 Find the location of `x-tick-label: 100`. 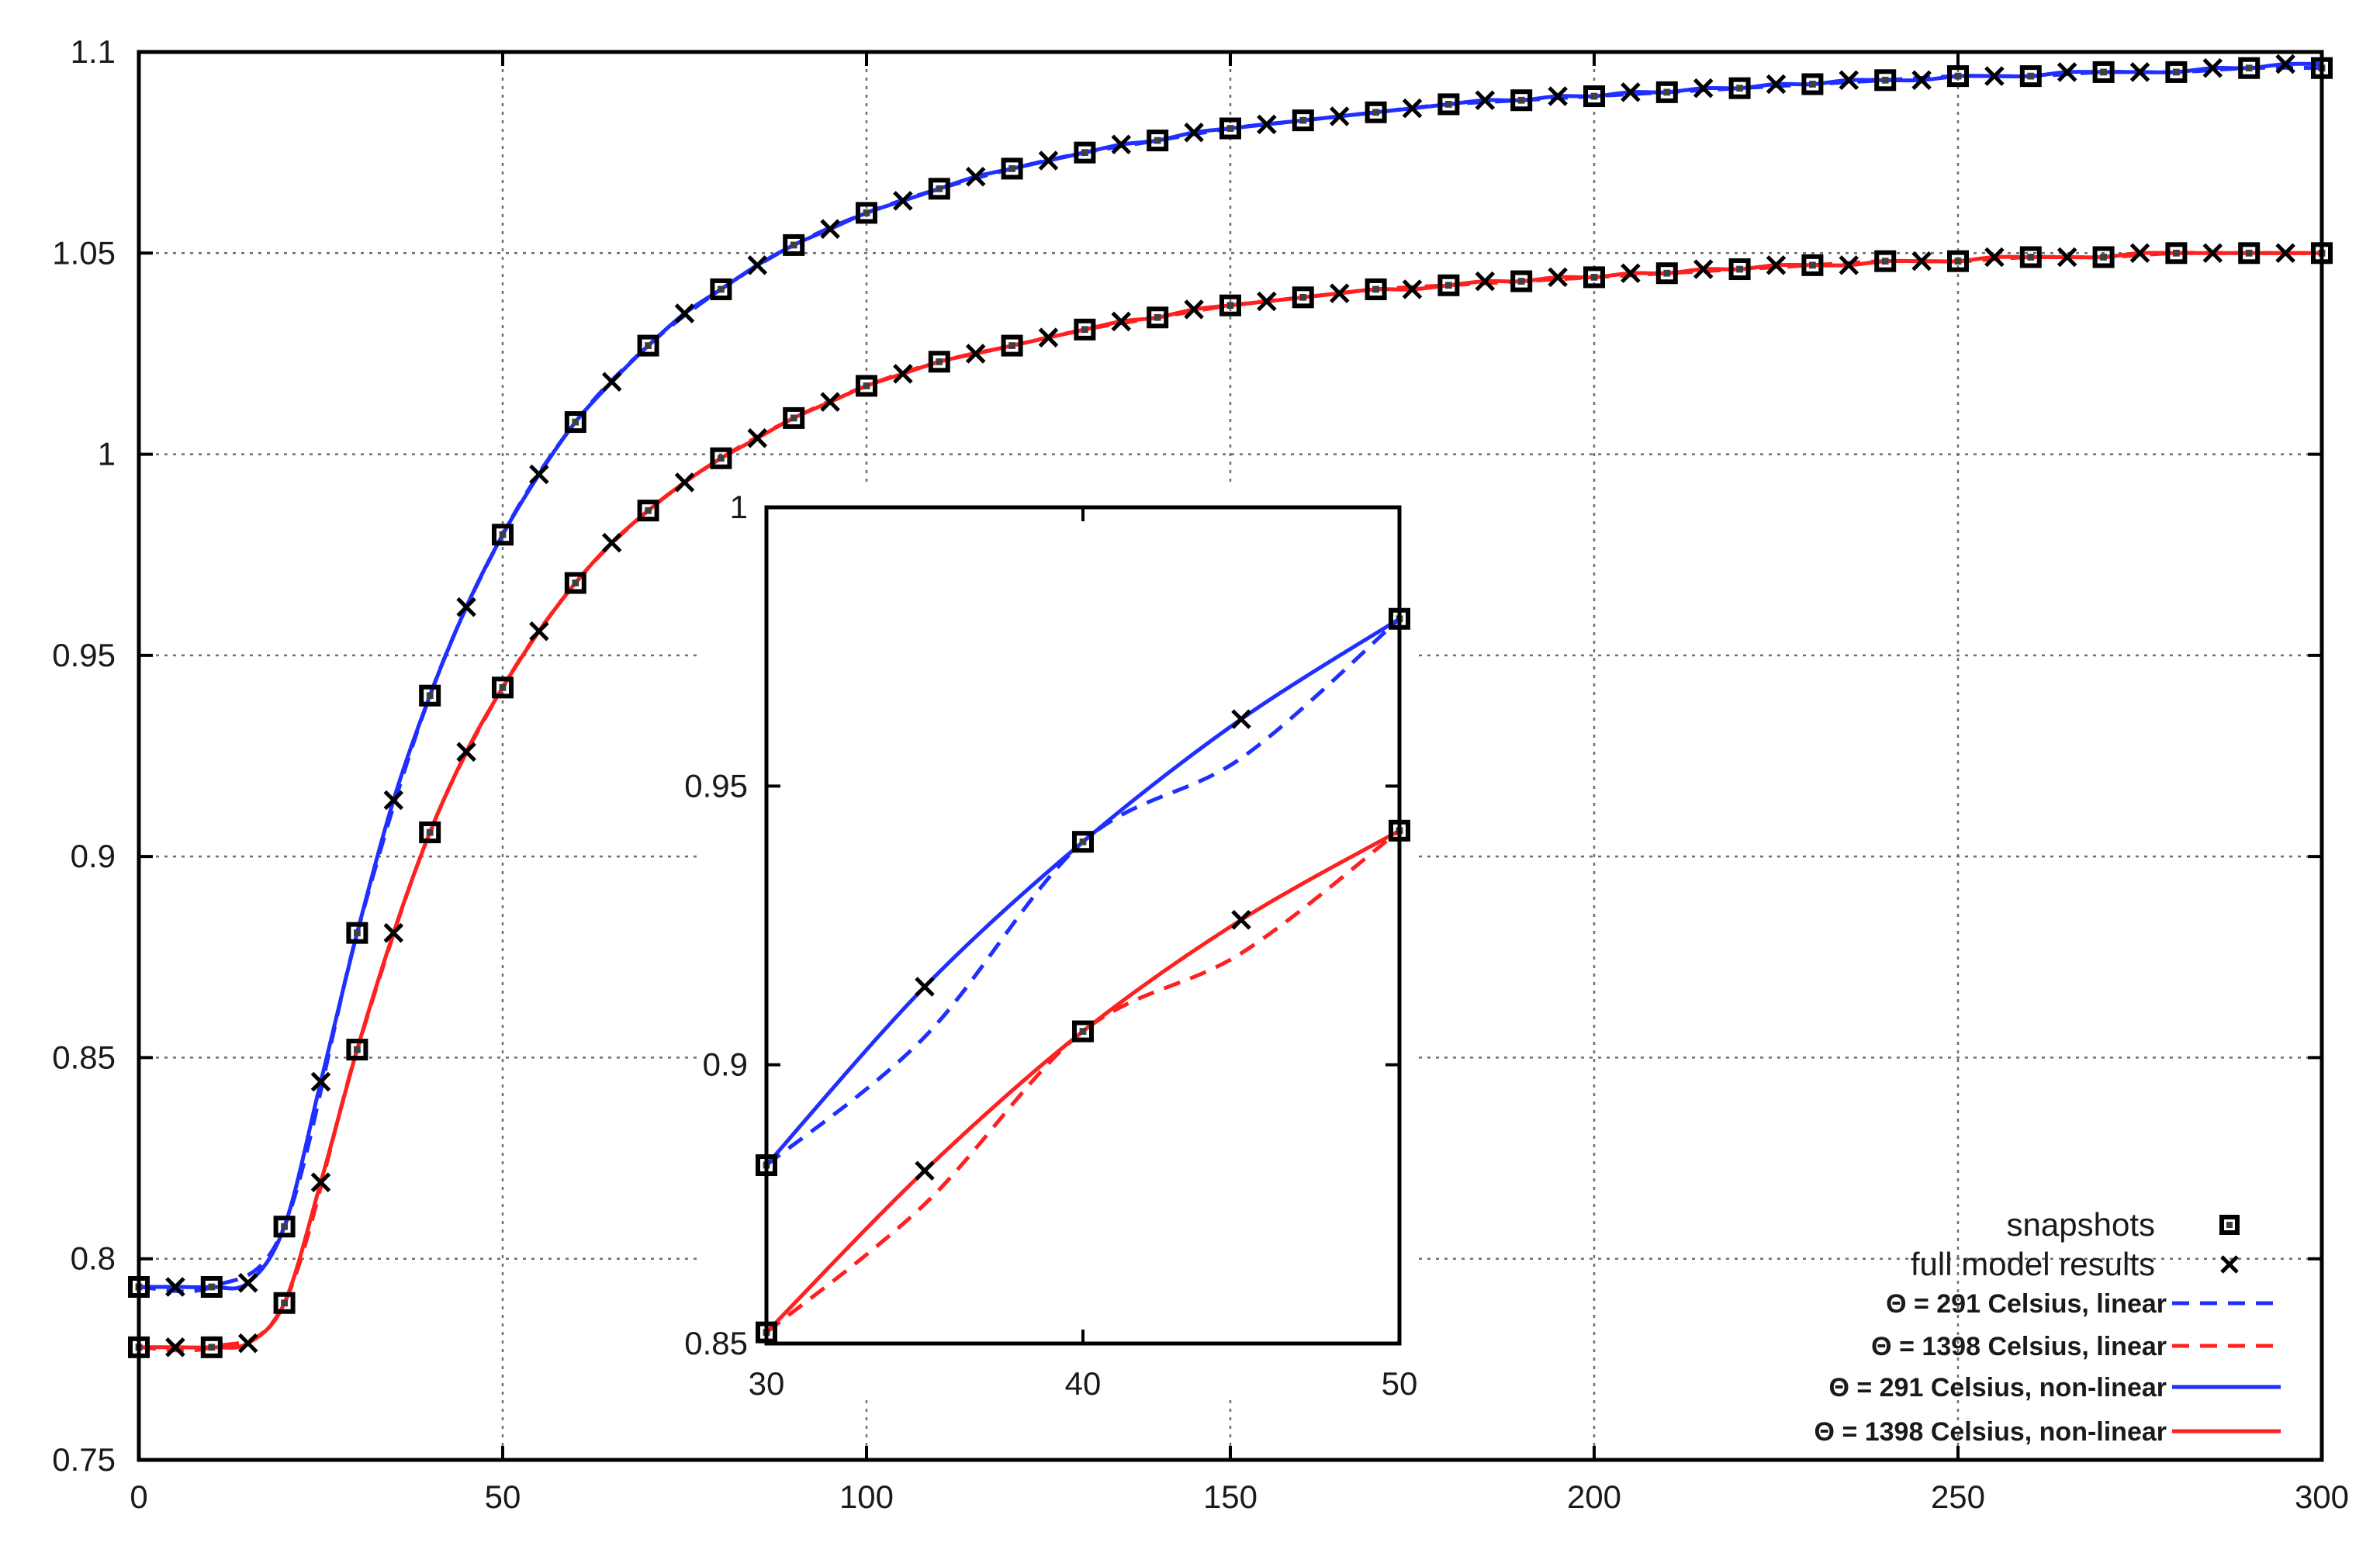

x-tick-label: 100 is located at coordinates (867, 1497).